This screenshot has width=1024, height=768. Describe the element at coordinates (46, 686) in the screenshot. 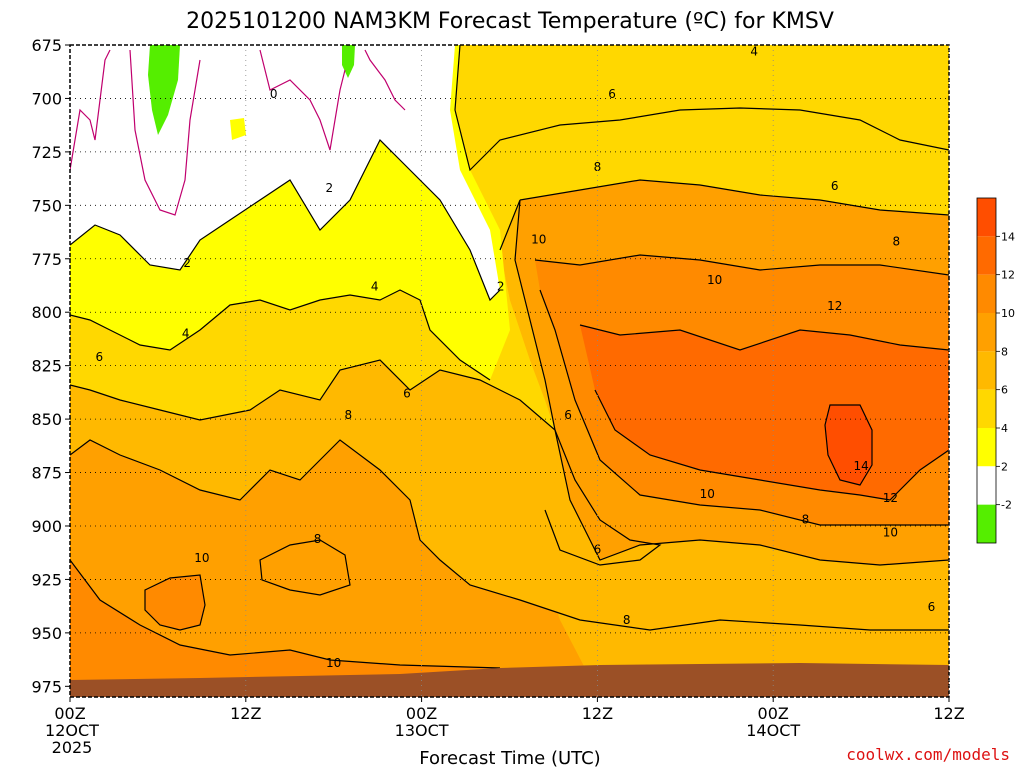

I see `y-tick-label: 975` at that location.